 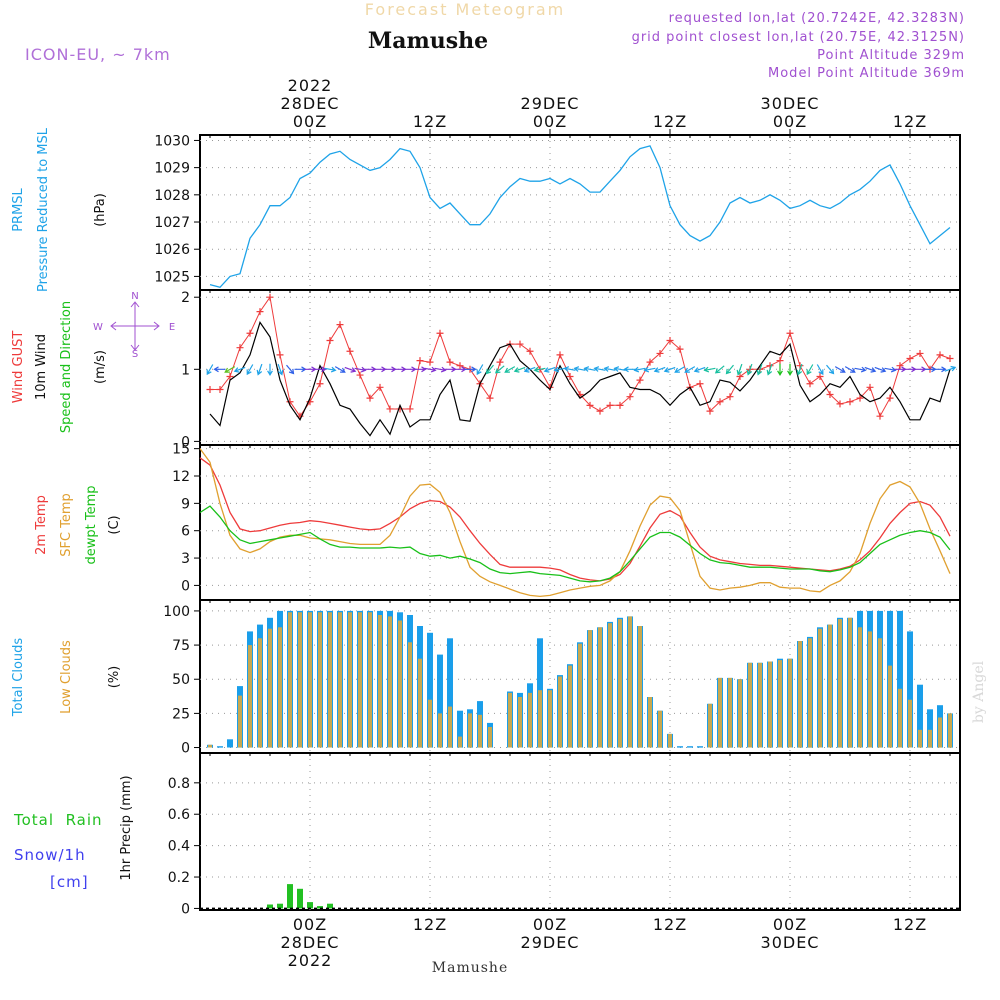 I want to click on y-tick-label: 2, so click(x=185, y=298).